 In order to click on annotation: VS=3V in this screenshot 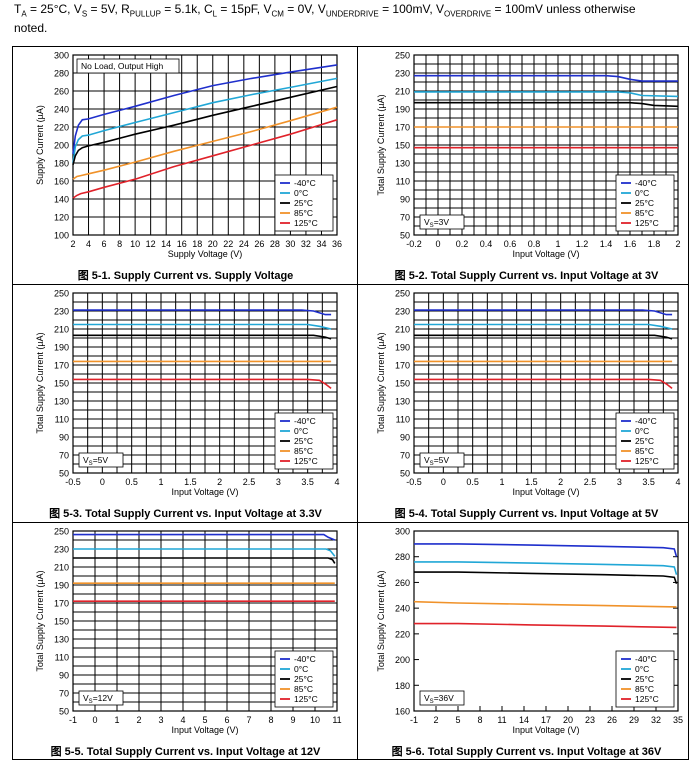, I will do `click(442, 222)`.